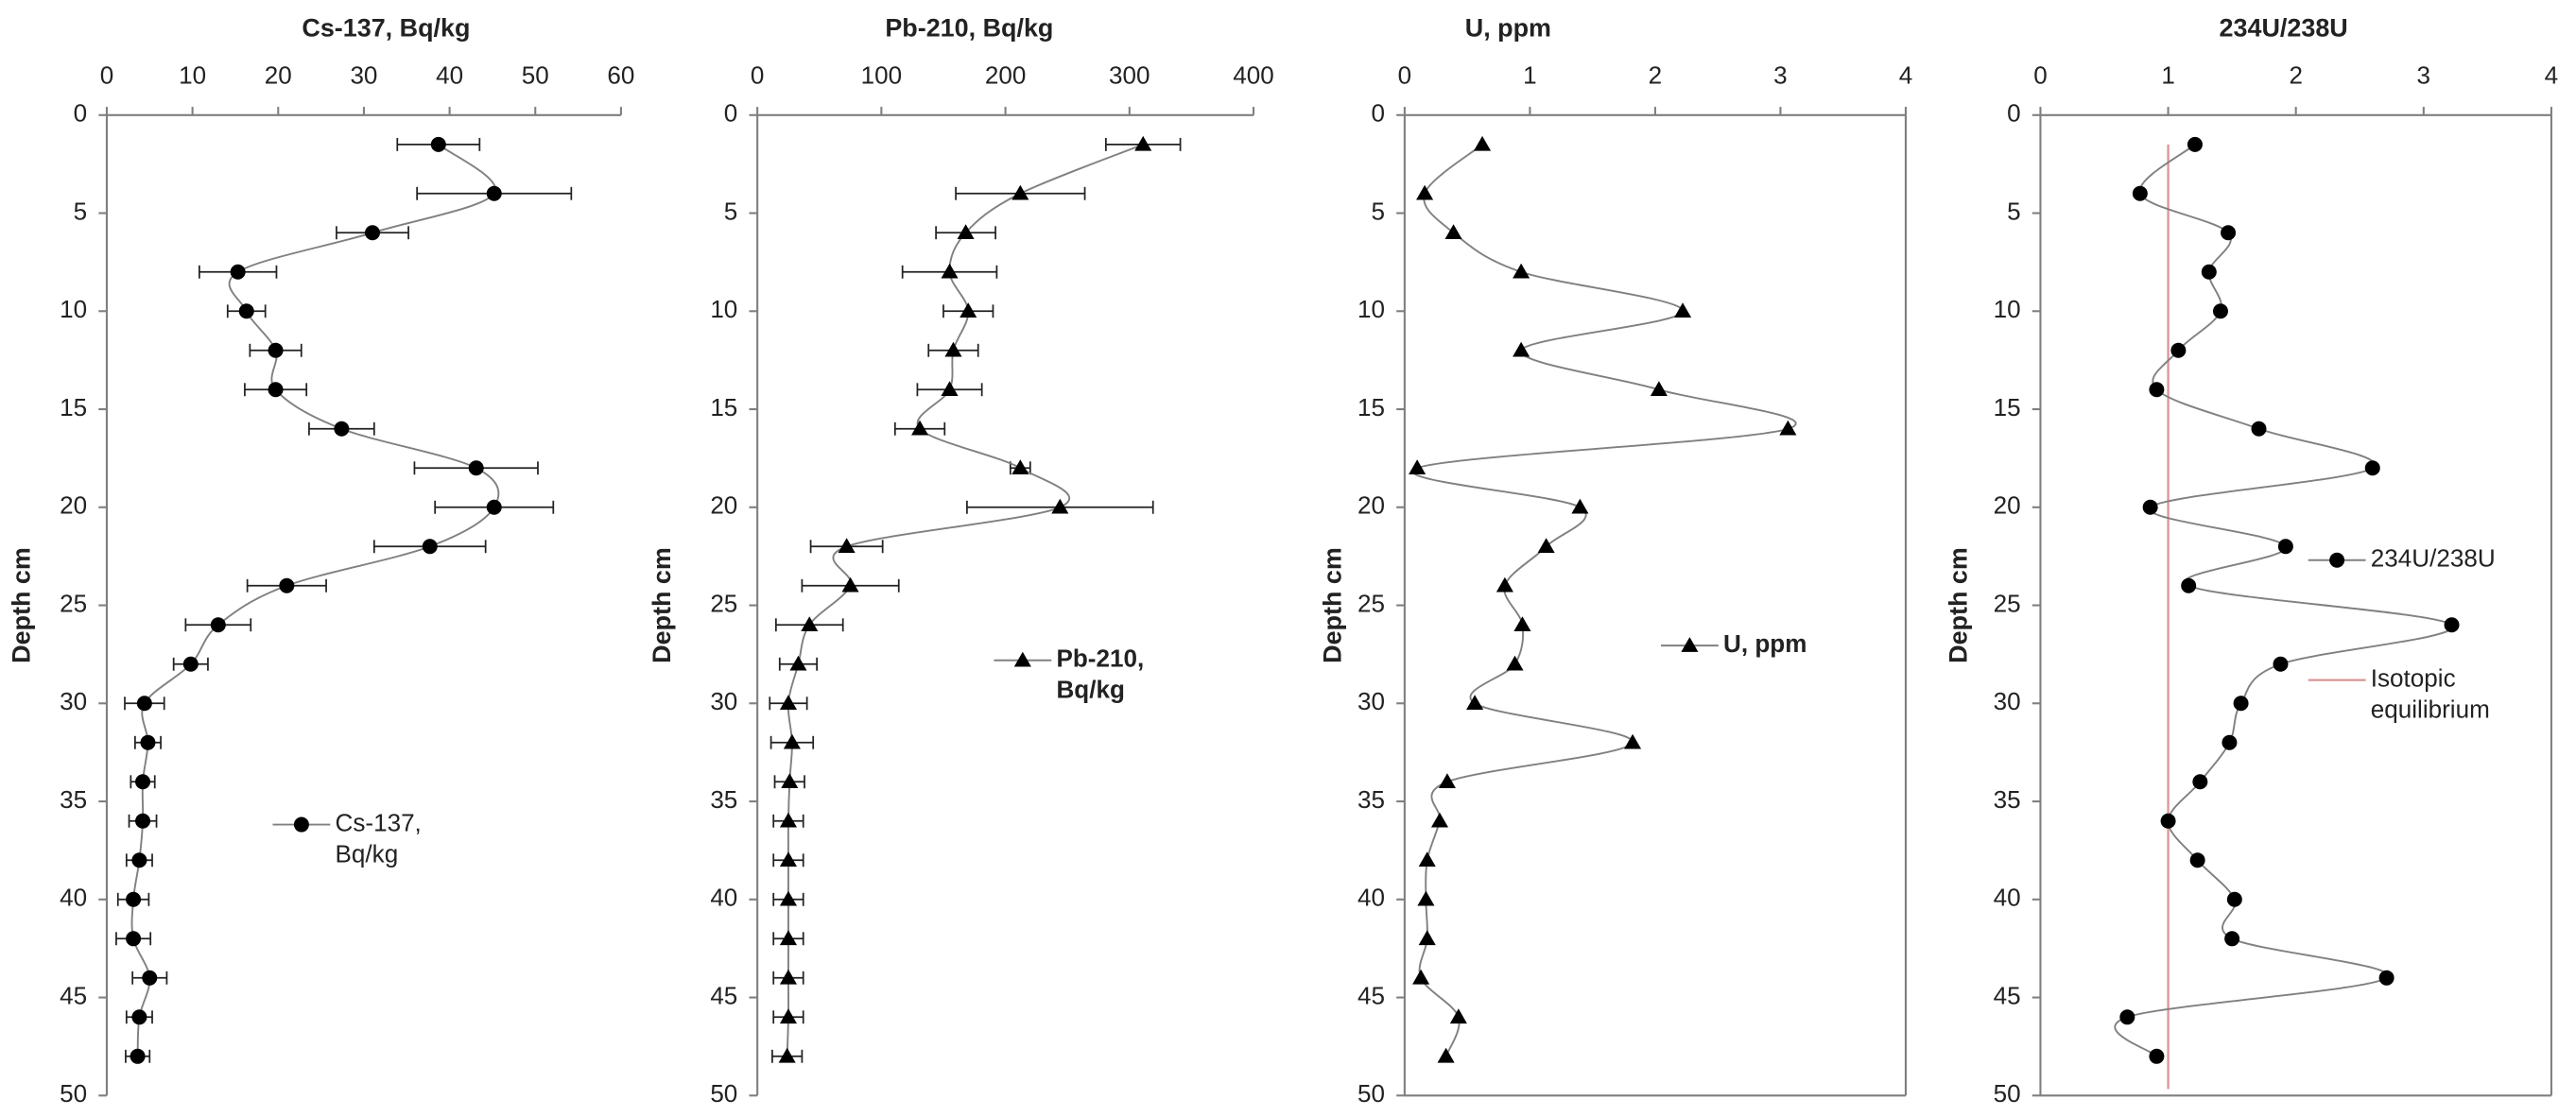 The height and width of the screenshot is (1117, 2576). What do you see at coordinates (1022, 659) in the screenshot?
I see `legend-marker` at bounding box center [1022, 659].